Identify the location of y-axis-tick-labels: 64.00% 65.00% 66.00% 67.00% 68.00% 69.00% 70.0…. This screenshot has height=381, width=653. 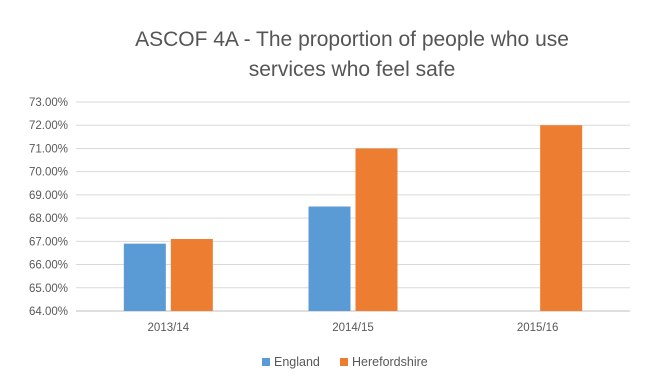
(48, 207).